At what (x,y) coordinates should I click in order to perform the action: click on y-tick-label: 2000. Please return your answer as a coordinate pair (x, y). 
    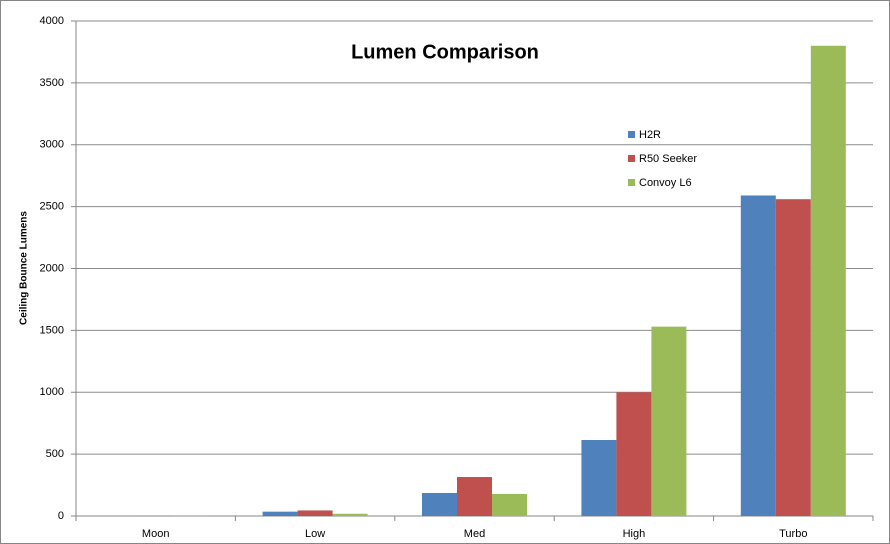
    Looking at the image, I should click on (52, 268).